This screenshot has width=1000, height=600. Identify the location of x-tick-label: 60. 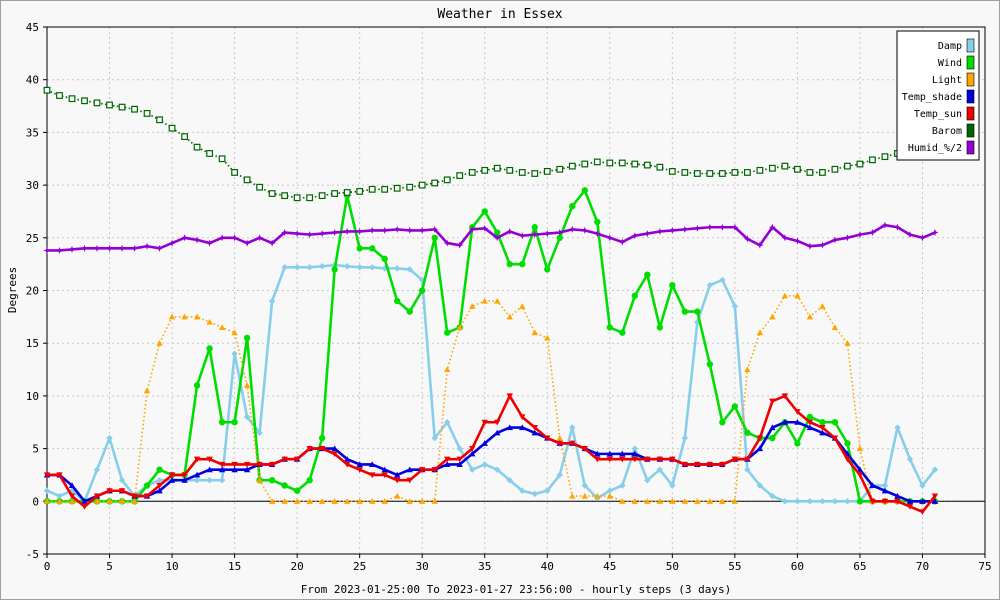
(797, 566).